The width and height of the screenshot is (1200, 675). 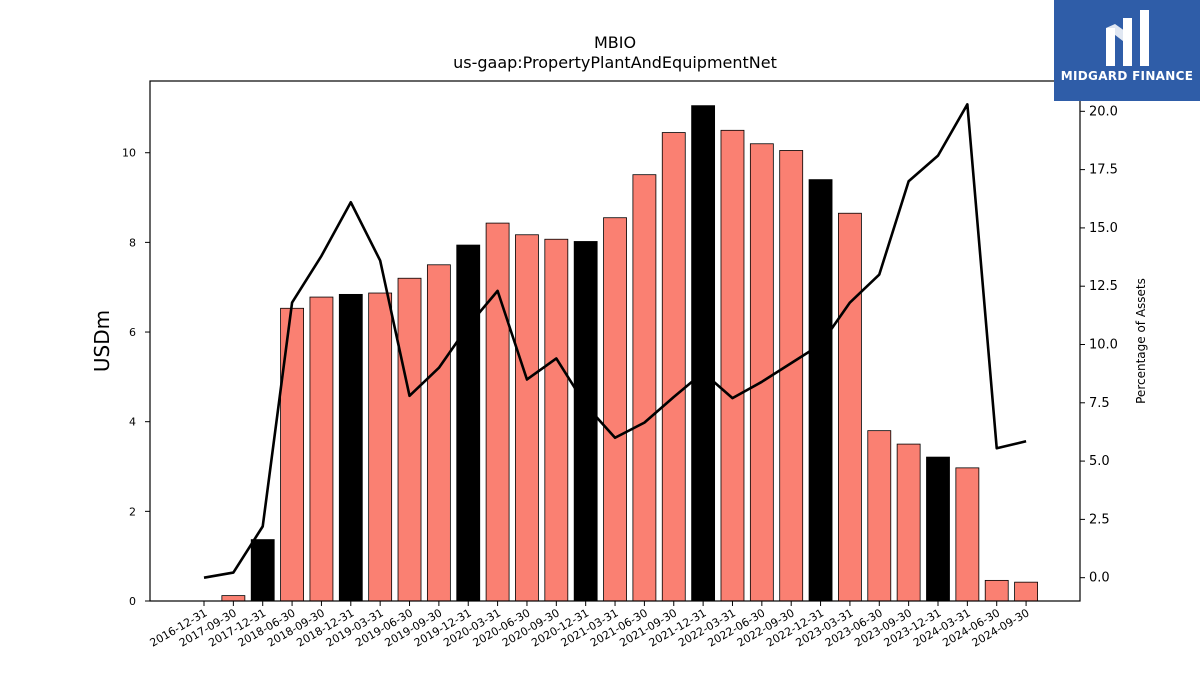 What do you see at coordinates (1099, 519) in the screenshot?
I see `y2-tick-label: 2.5` at bounding box center [1099, 519].